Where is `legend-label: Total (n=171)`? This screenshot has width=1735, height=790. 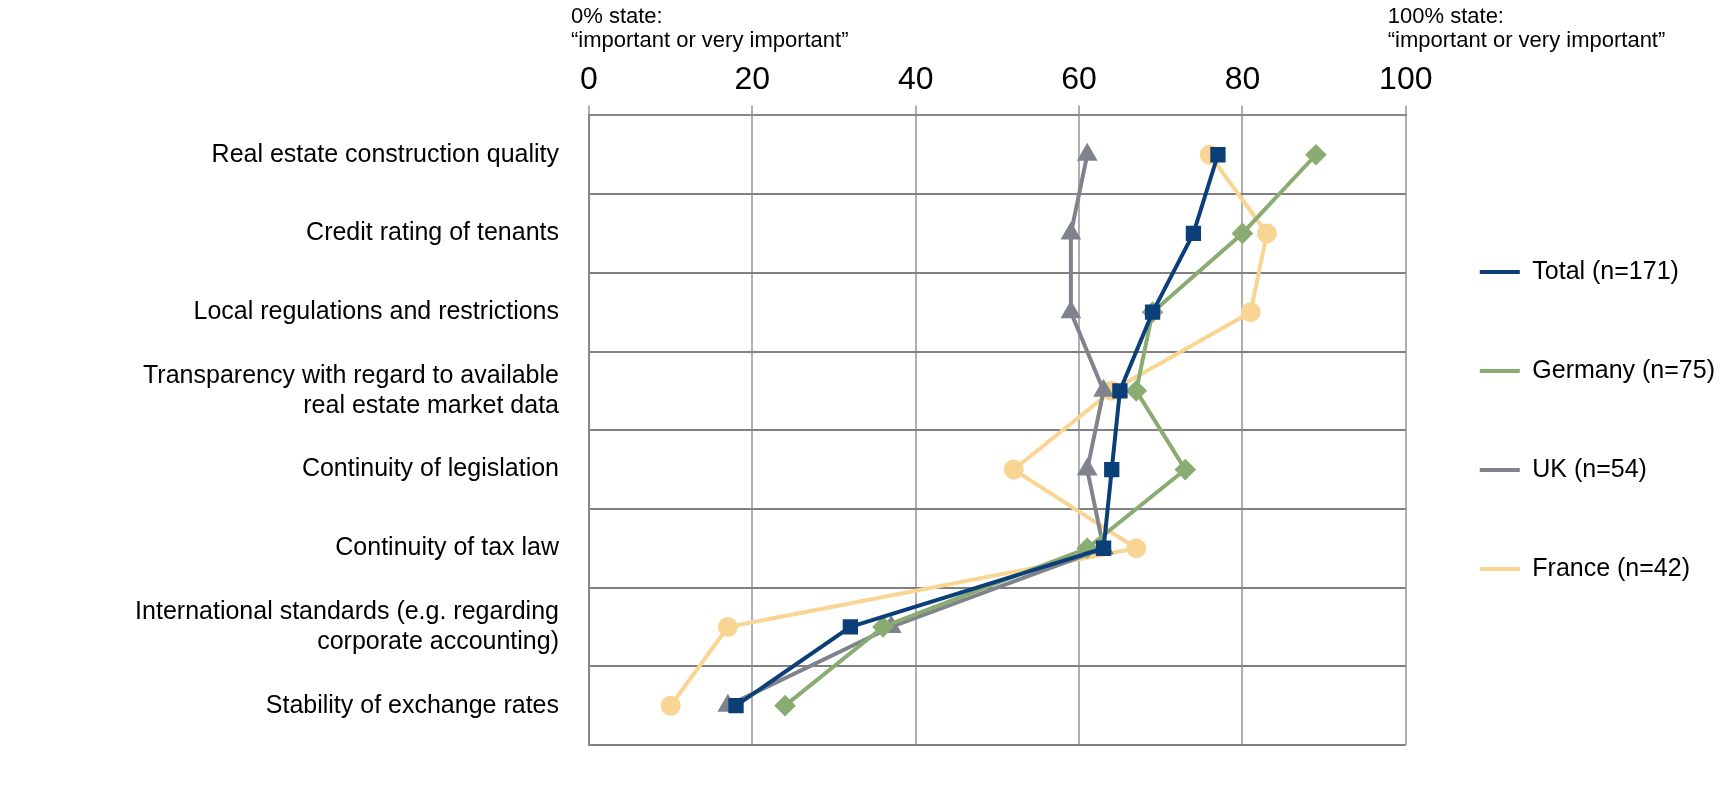
legend-label: Total (n=171) is located at coordinates (1605, 269).